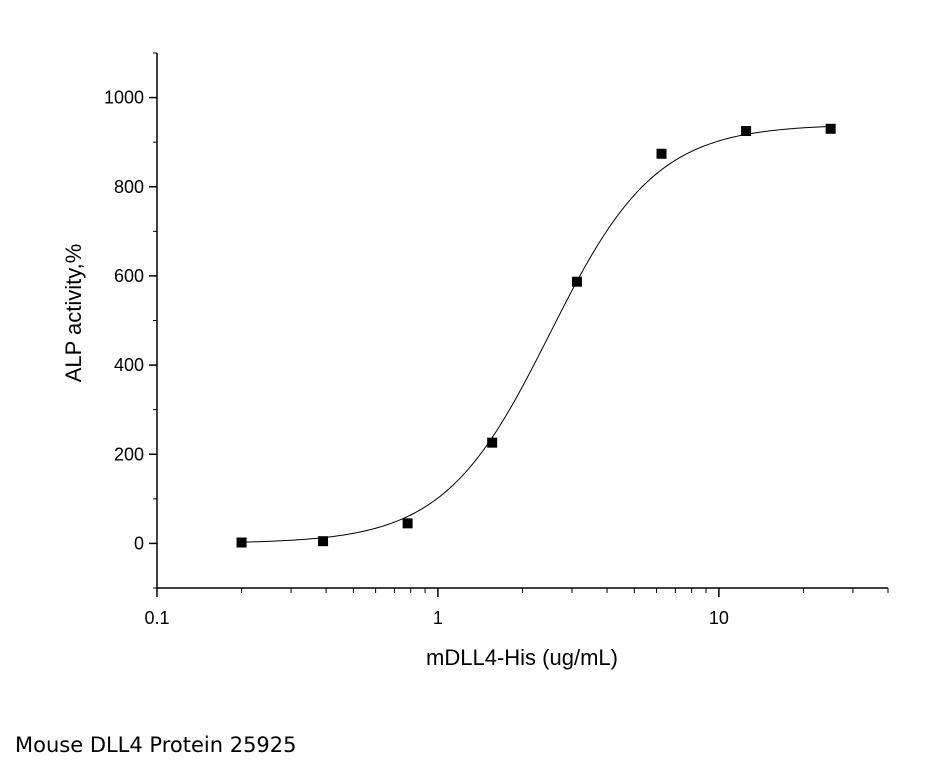  Describe the element at coordinates (719, 618) in the screenshot. I see `x-tick-label: 10` at that location.